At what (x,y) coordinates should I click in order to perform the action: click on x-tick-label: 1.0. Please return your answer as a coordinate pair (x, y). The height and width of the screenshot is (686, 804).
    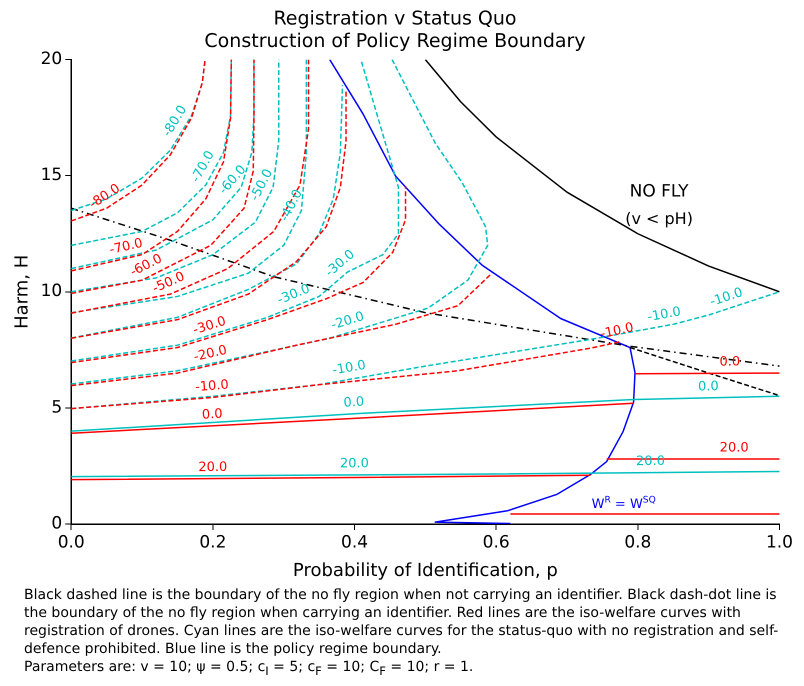
    Looking at the image, I should click on (780, 542).